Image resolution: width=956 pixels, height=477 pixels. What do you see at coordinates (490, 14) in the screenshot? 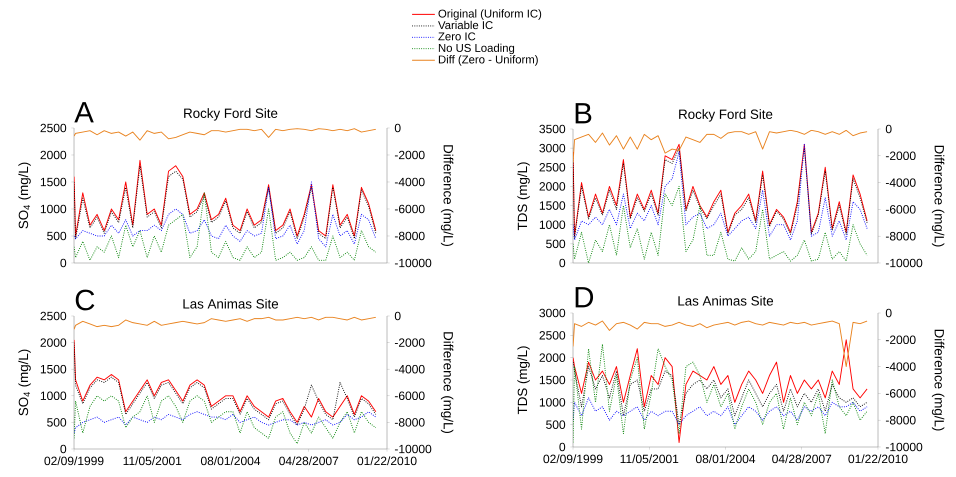
I see `legend-label: Original (Uniform IC)` at bounding box center [490, 14].